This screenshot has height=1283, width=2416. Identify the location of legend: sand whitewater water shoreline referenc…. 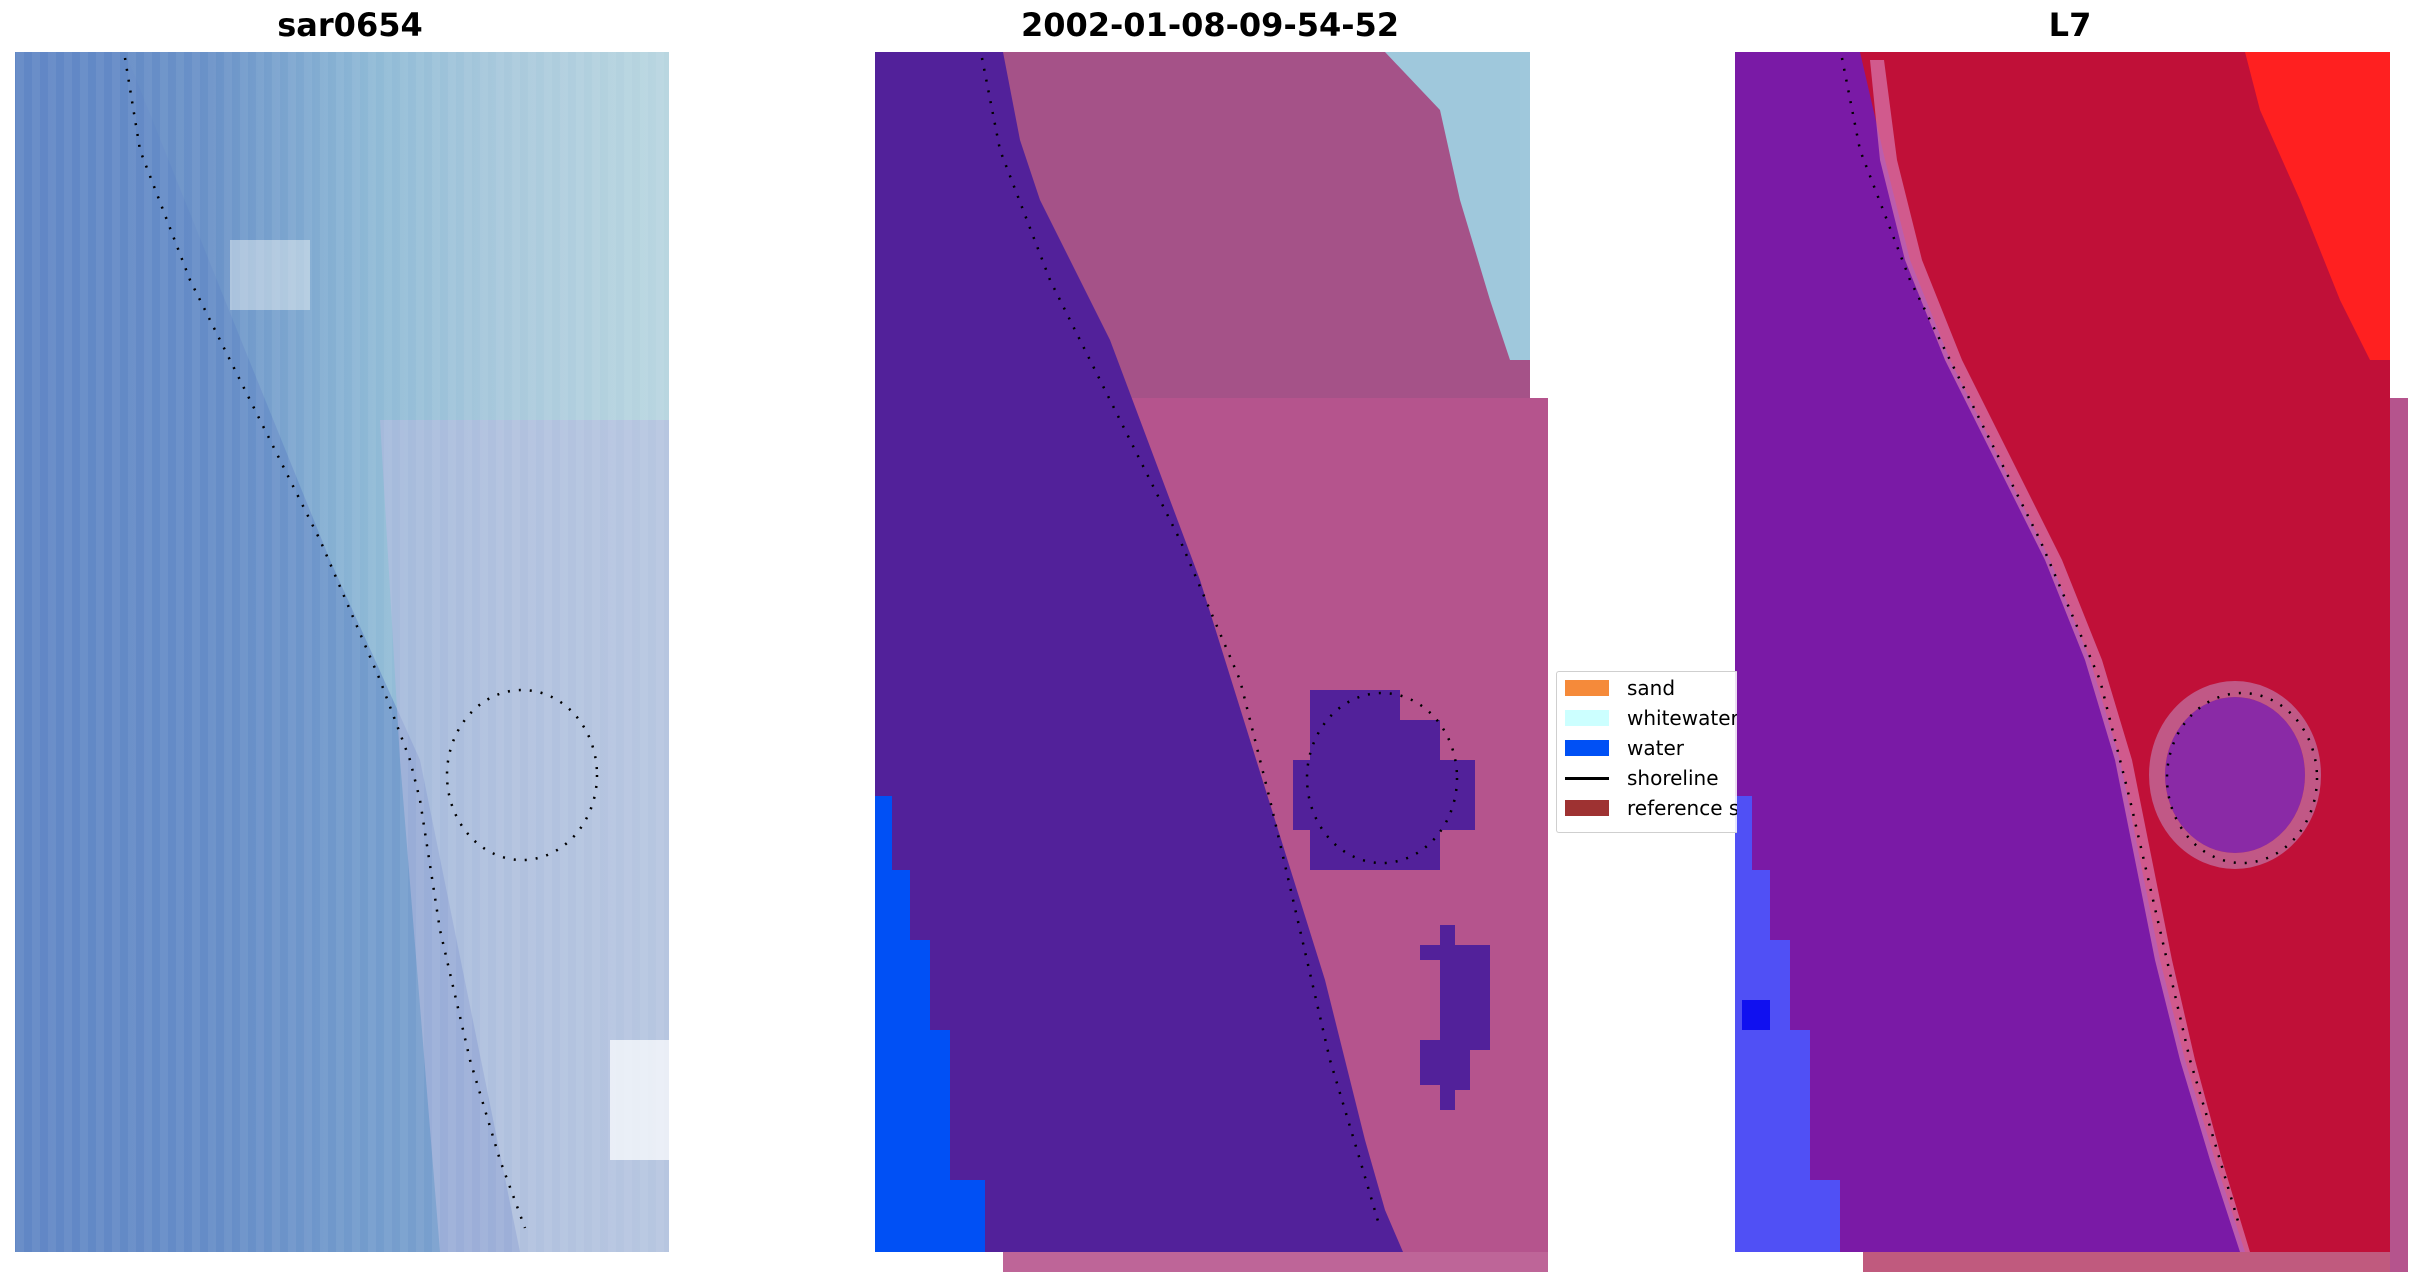
(1646, 752).